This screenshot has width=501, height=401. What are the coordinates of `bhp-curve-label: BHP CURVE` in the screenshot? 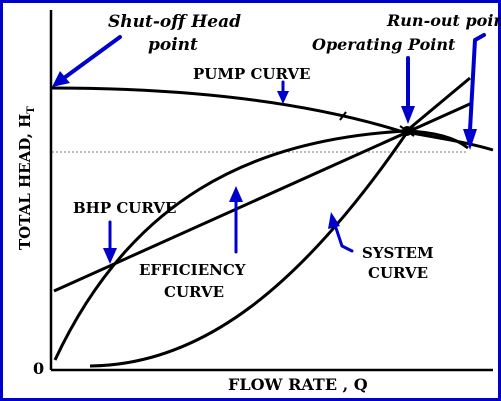 It's located at (124, 208).